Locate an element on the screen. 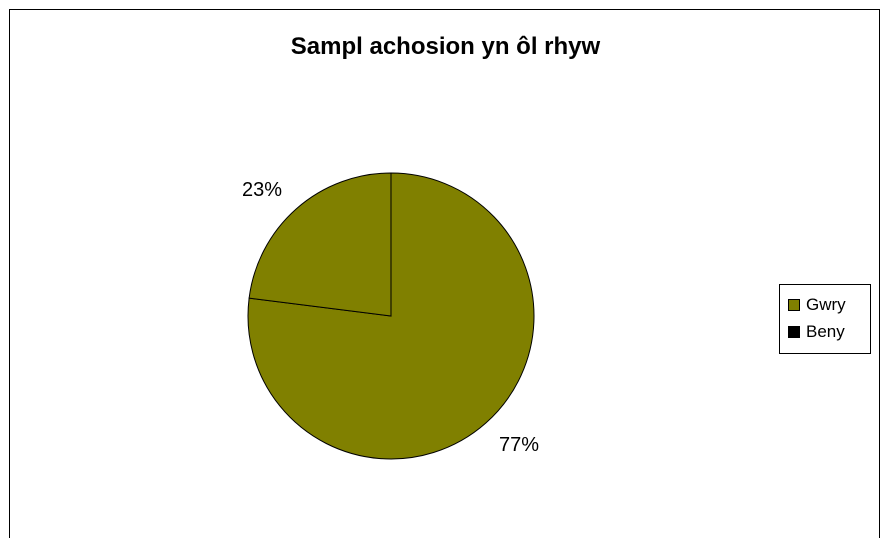  data-label-gwry: 77% is located at coordinates (519, 445).